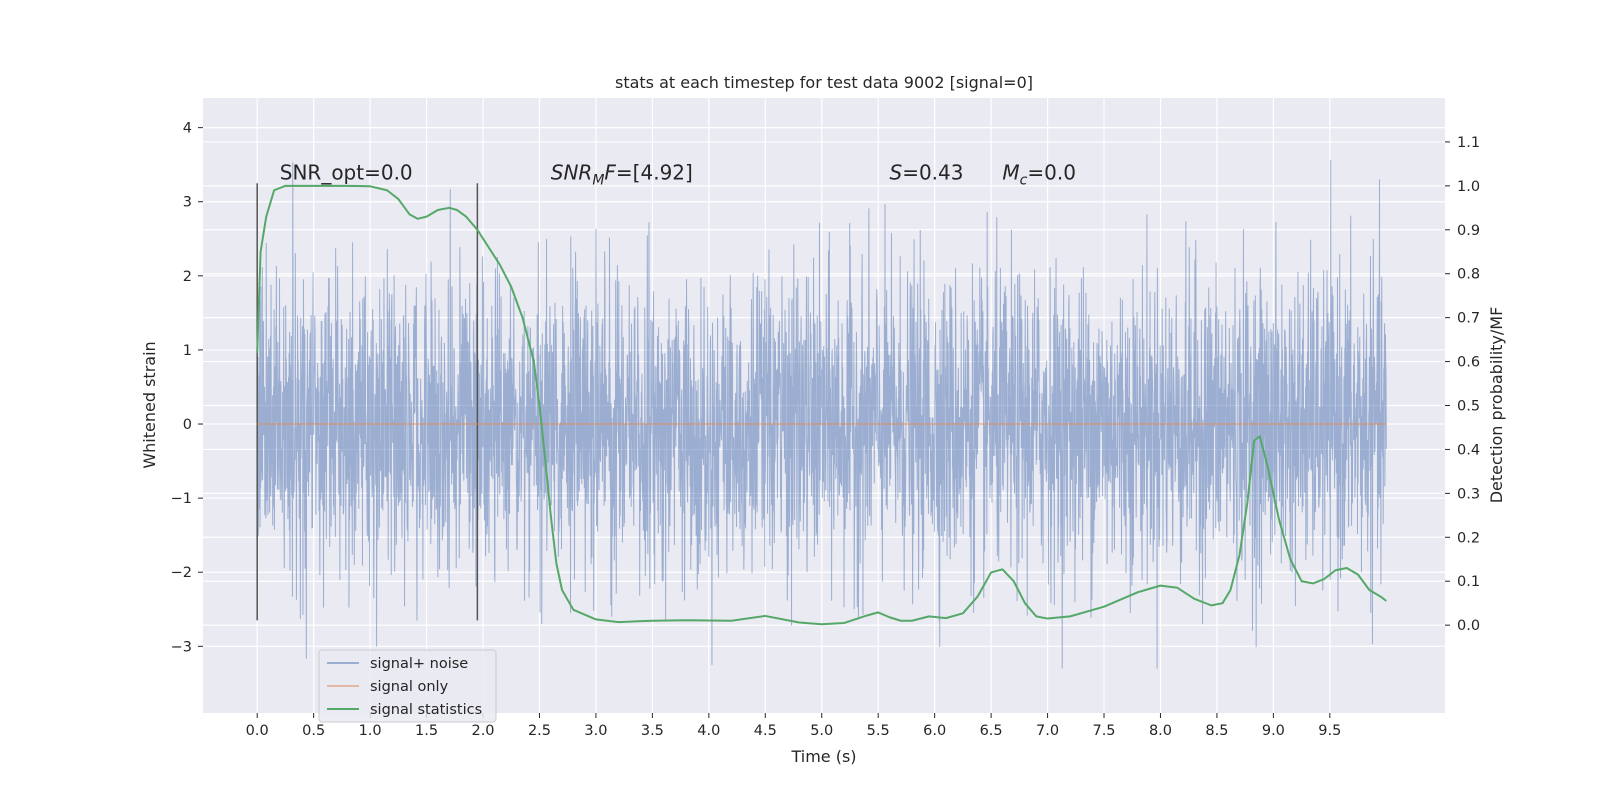 The width and height of the screenshot is (1600, 800). I want to click on x-tick-label: 5.5, so click(878, 731).